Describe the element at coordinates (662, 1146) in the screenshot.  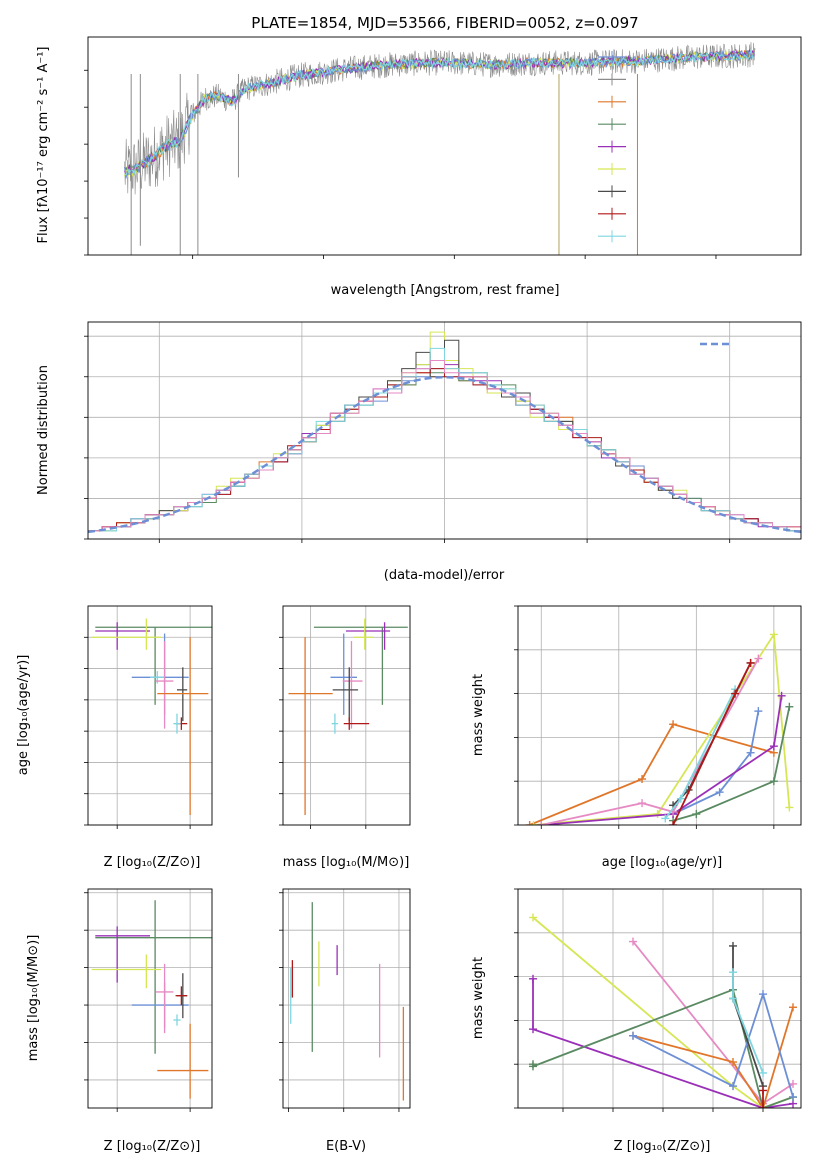
I see `weight-z-xlabel: Z [log₁₀(Z/Z⊙)]` at that location.